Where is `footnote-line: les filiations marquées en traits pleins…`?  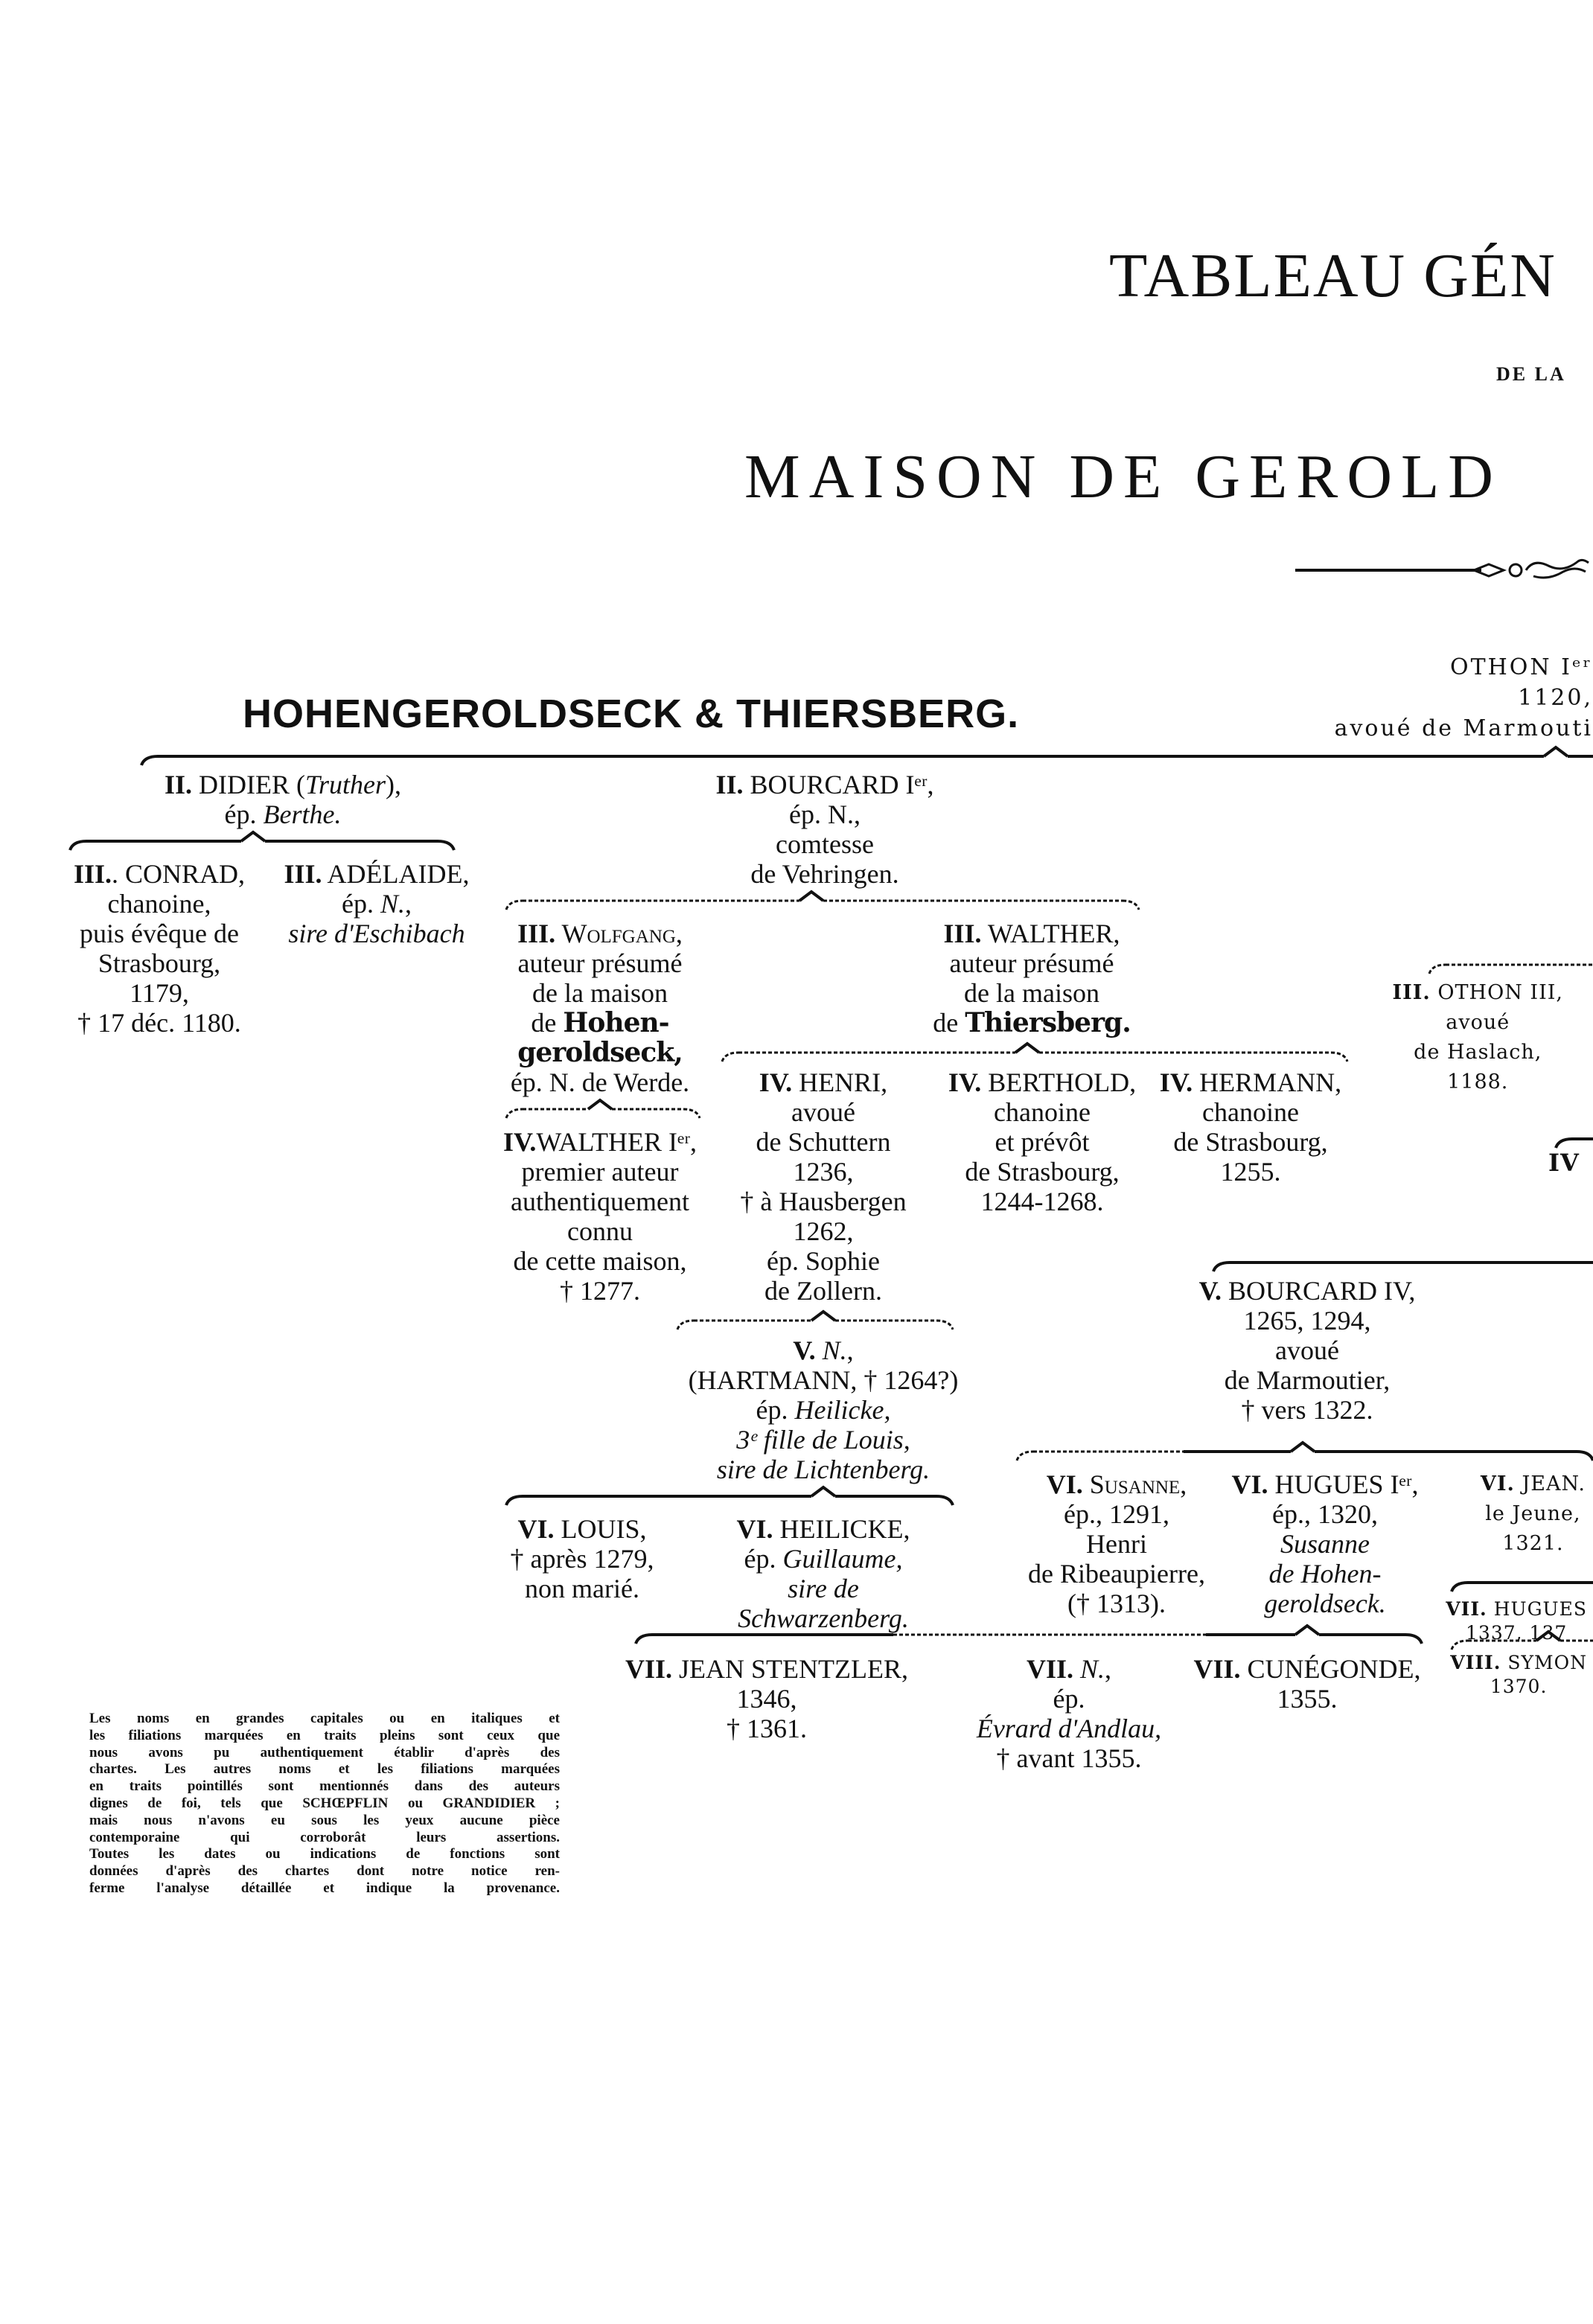
footnote-line: les filiations marquées en traits pleins… is located at coordinates (324, 1735).